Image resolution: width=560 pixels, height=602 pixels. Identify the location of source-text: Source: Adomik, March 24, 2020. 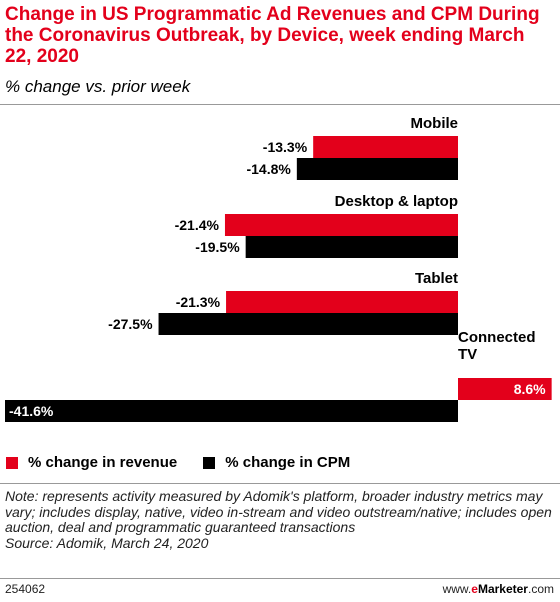
(107, 542).